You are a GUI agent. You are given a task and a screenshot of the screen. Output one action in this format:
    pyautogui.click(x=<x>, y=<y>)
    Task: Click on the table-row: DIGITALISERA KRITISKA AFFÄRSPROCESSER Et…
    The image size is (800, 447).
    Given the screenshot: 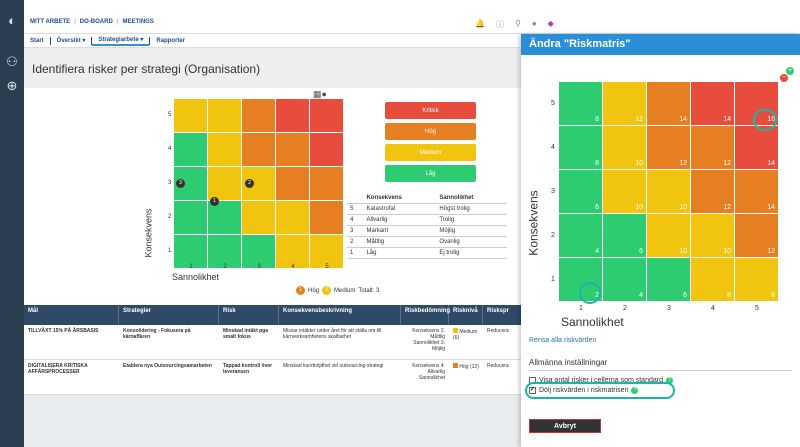 What is the action you would take?
    pyautogui.click(x=272, y=377)
    